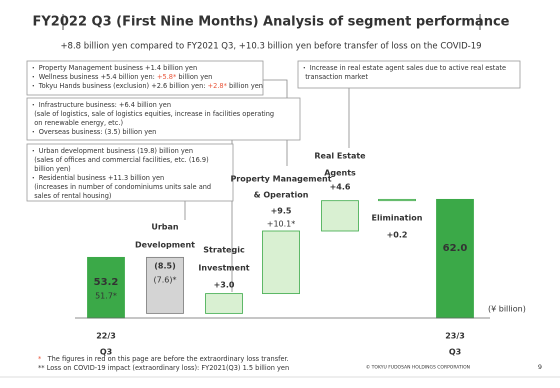 This screenshot has width=560, height=388. What do you see at coordinates (165, 280) in the screenshot?
I see `before-transfer-label: (7.6)*` at bounding box center [165, 280].